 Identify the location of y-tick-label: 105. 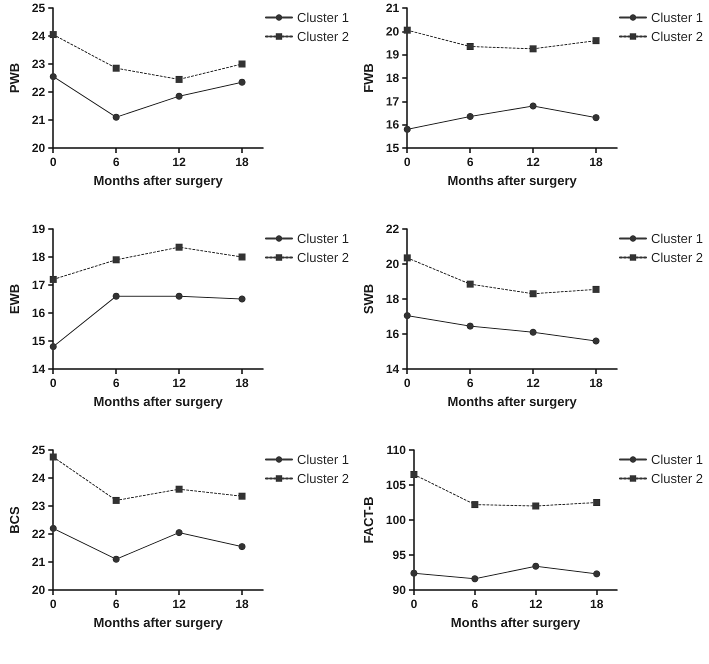
(396, 485).